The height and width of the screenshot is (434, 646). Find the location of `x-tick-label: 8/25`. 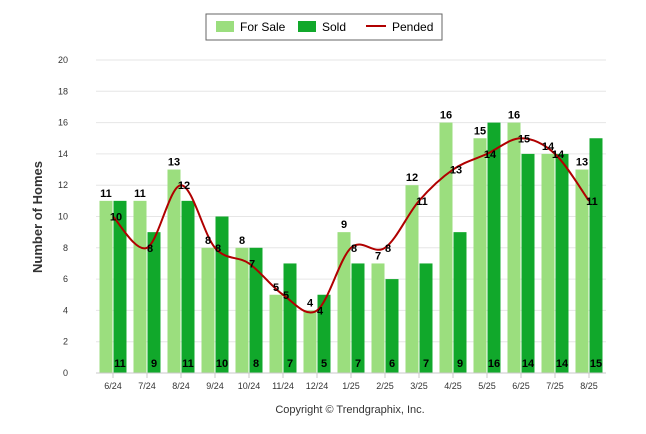

x-tick-label: 8/25 is located at coordinates (589, 386).